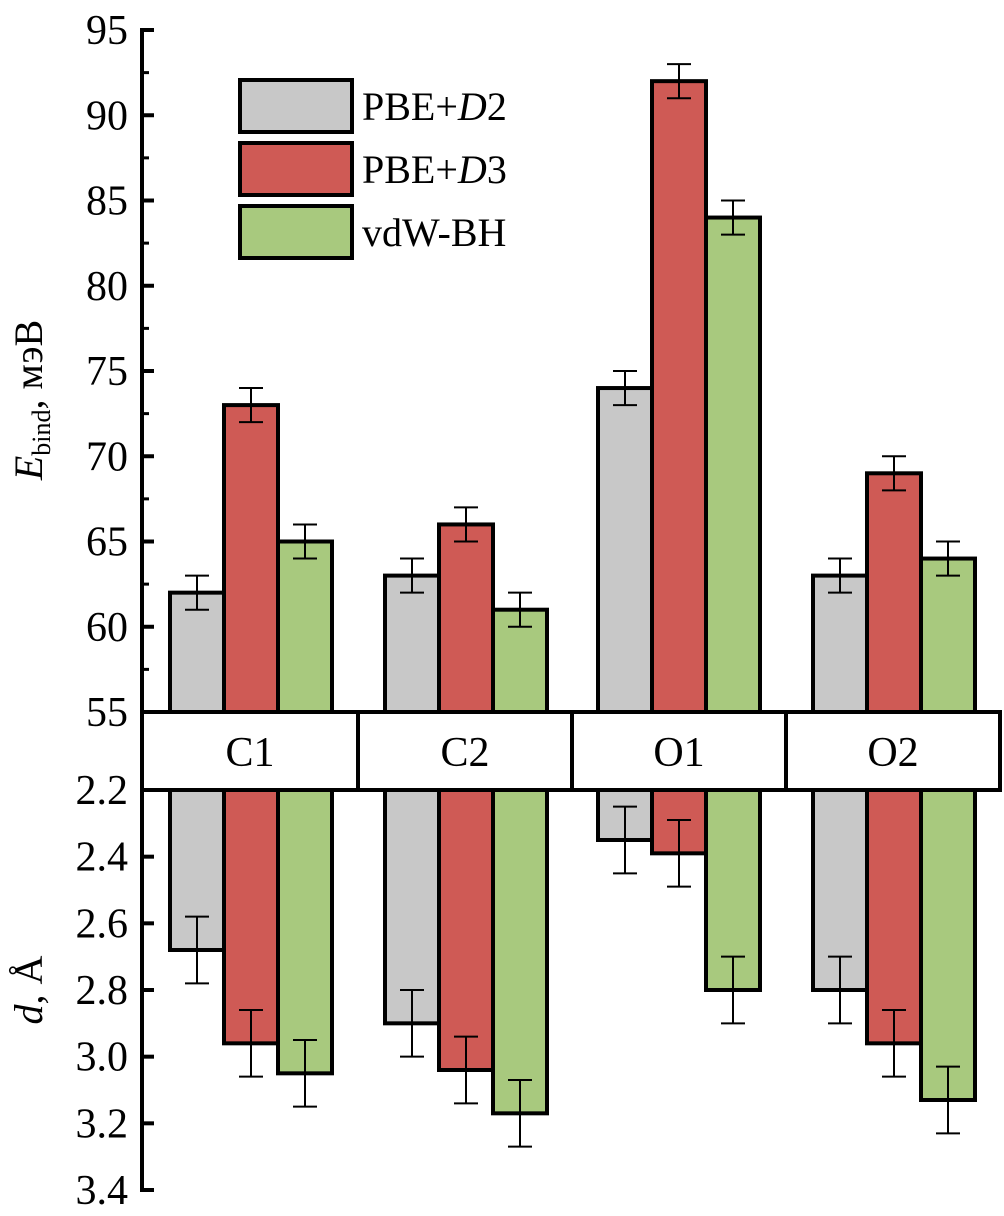 This screenshot has width=1004, height=1216. I want to click on legend-label-2: vdW-BH, so click(434, 232).